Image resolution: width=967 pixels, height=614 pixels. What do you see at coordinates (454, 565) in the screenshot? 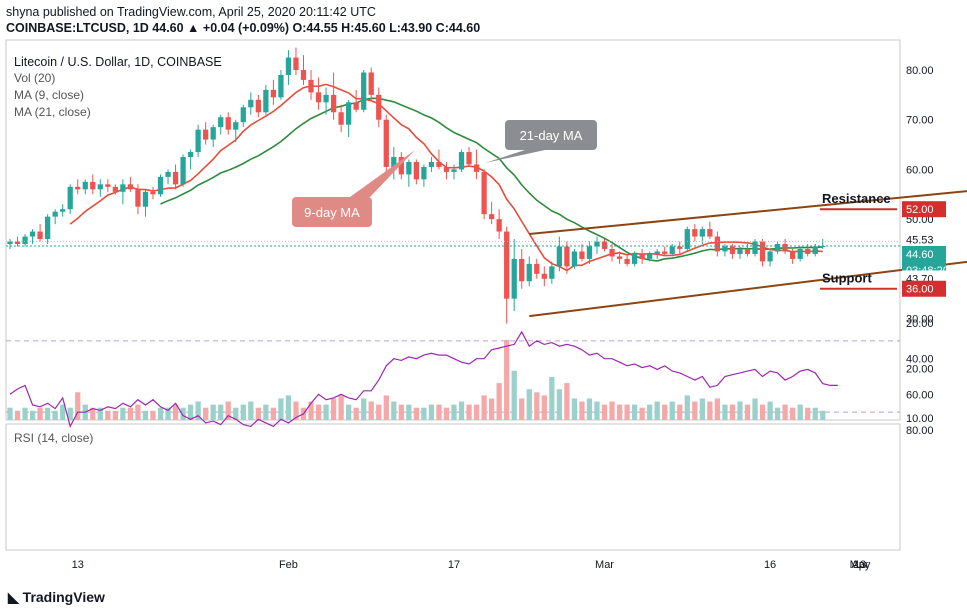
I see `x-tick-label: 17` at bounding box center [454, 565].